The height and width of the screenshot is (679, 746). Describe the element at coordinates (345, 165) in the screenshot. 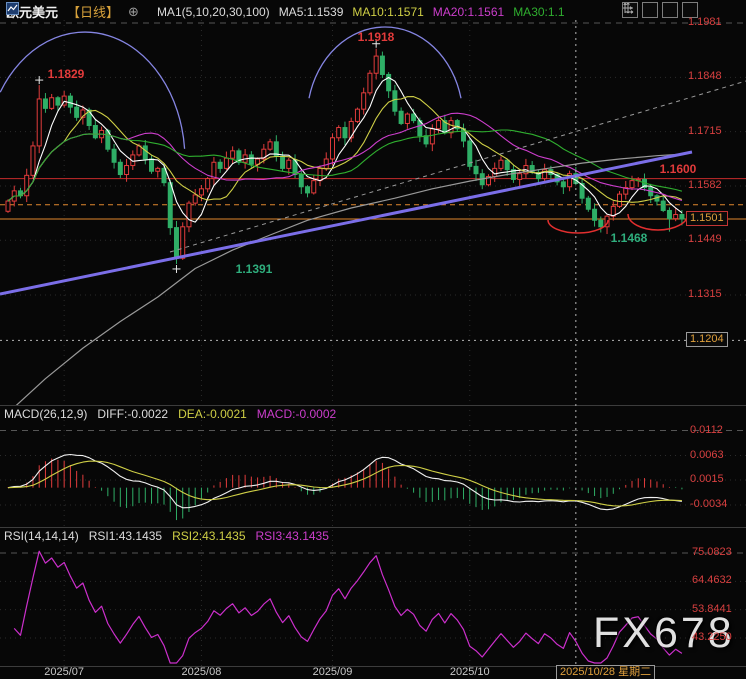

I see `ma30-line` at that location.